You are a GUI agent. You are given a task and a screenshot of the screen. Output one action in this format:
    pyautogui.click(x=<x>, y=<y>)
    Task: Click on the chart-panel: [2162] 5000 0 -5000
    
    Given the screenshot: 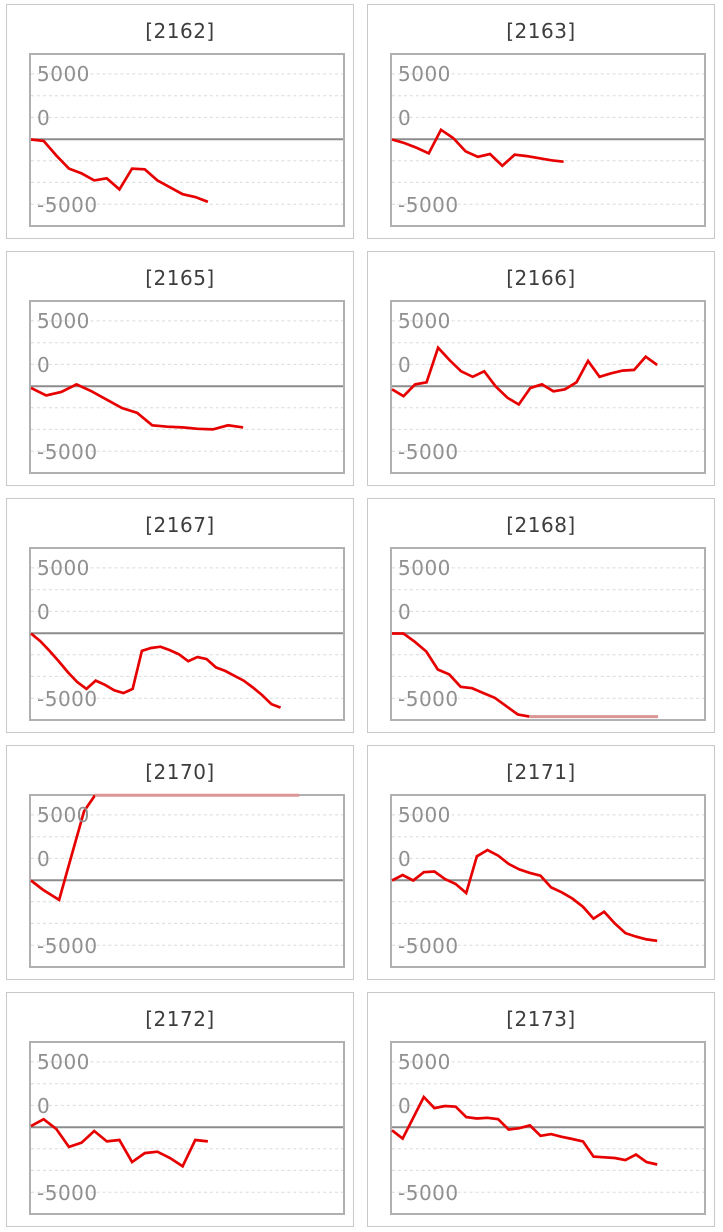 What is the action you would take?
    pyautogui.click(x=180, y=121)
    